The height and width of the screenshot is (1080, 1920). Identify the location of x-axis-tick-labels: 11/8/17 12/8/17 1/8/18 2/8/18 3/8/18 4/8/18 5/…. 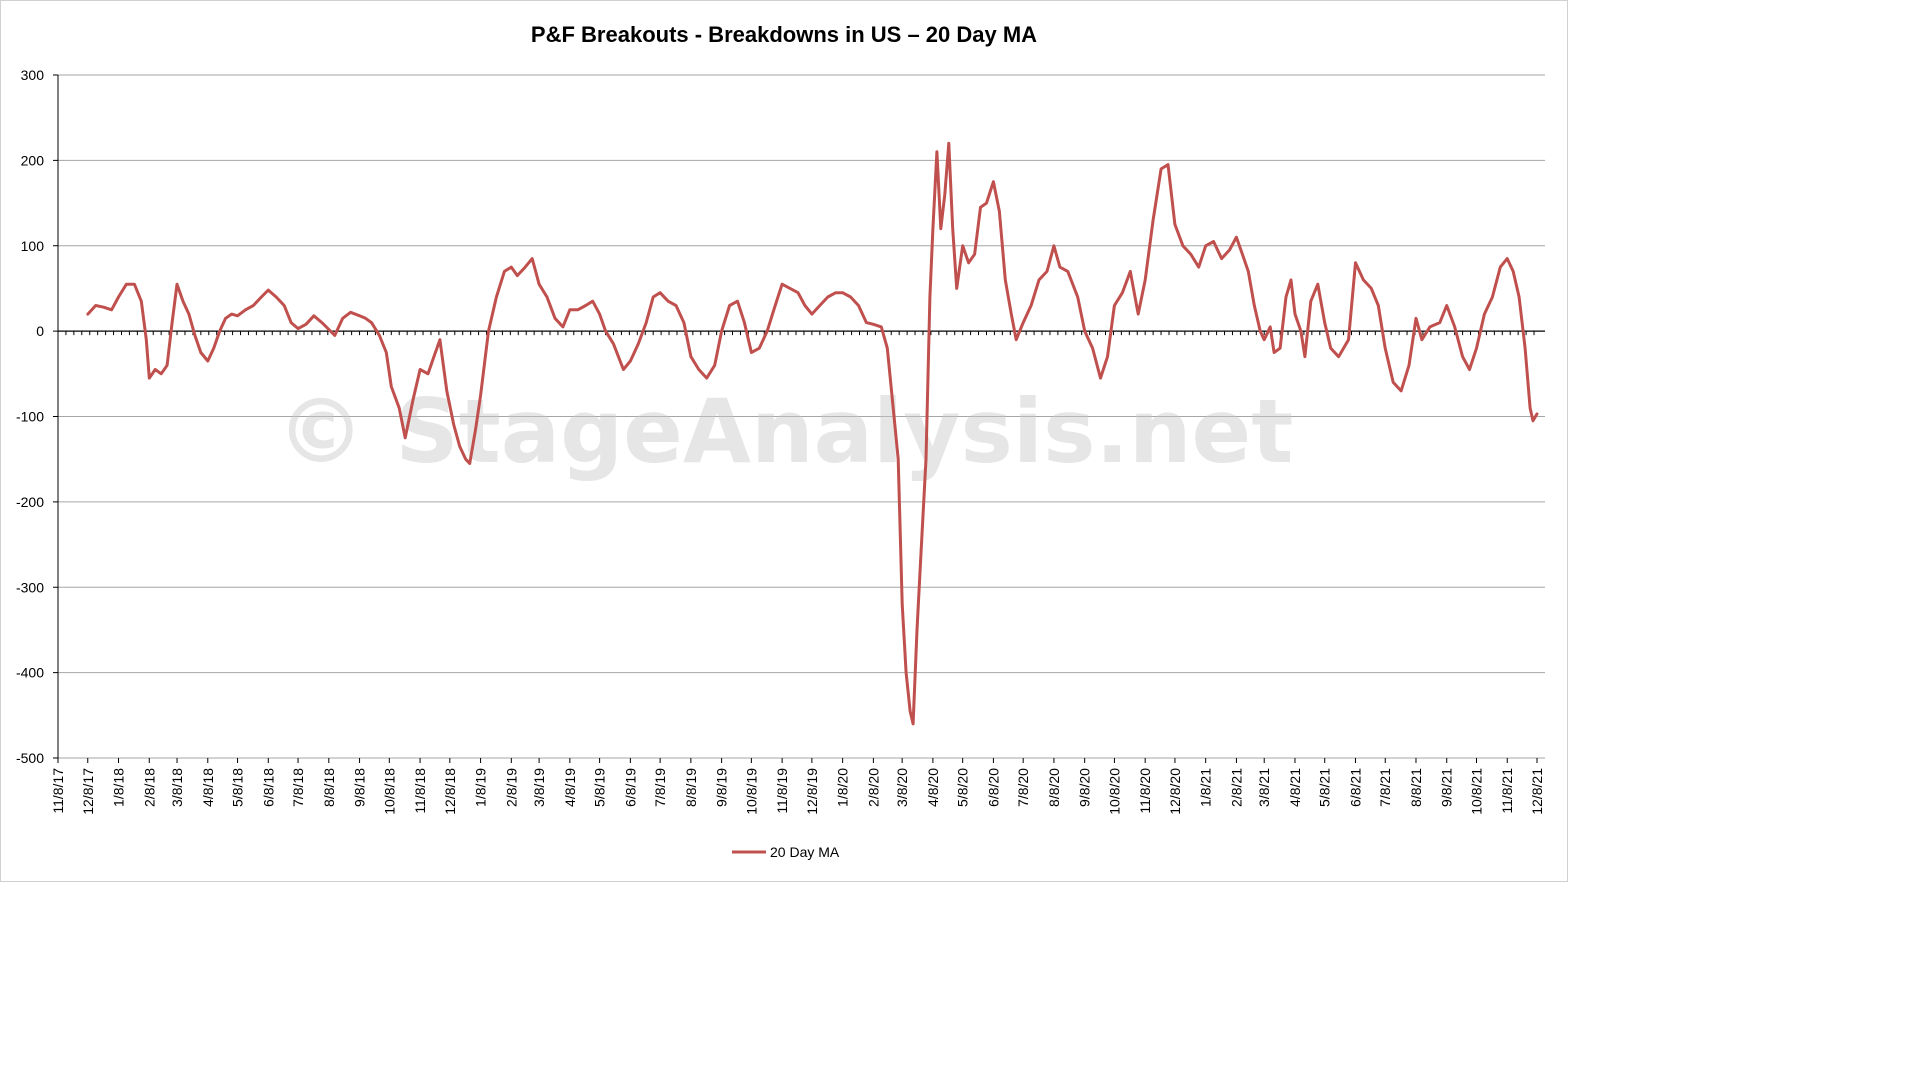
(797, 791).